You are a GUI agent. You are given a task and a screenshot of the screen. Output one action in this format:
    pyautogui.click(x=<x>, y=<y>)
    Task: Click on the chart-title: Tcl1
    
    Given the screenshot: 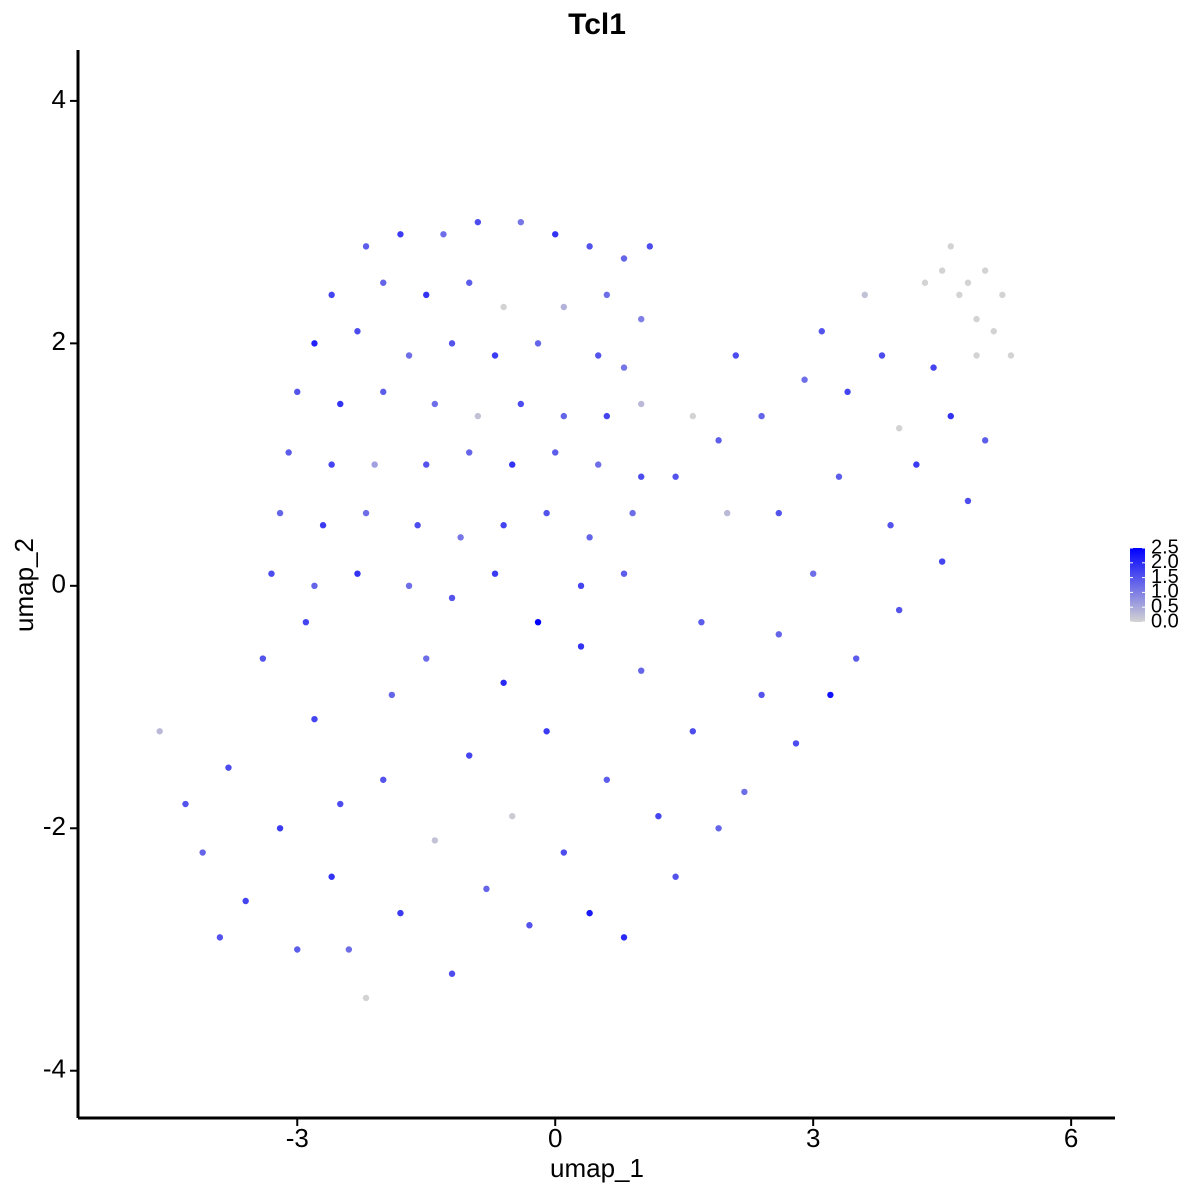 What is the action you would take?
    pyautogui.click(x=597, y=24)
    